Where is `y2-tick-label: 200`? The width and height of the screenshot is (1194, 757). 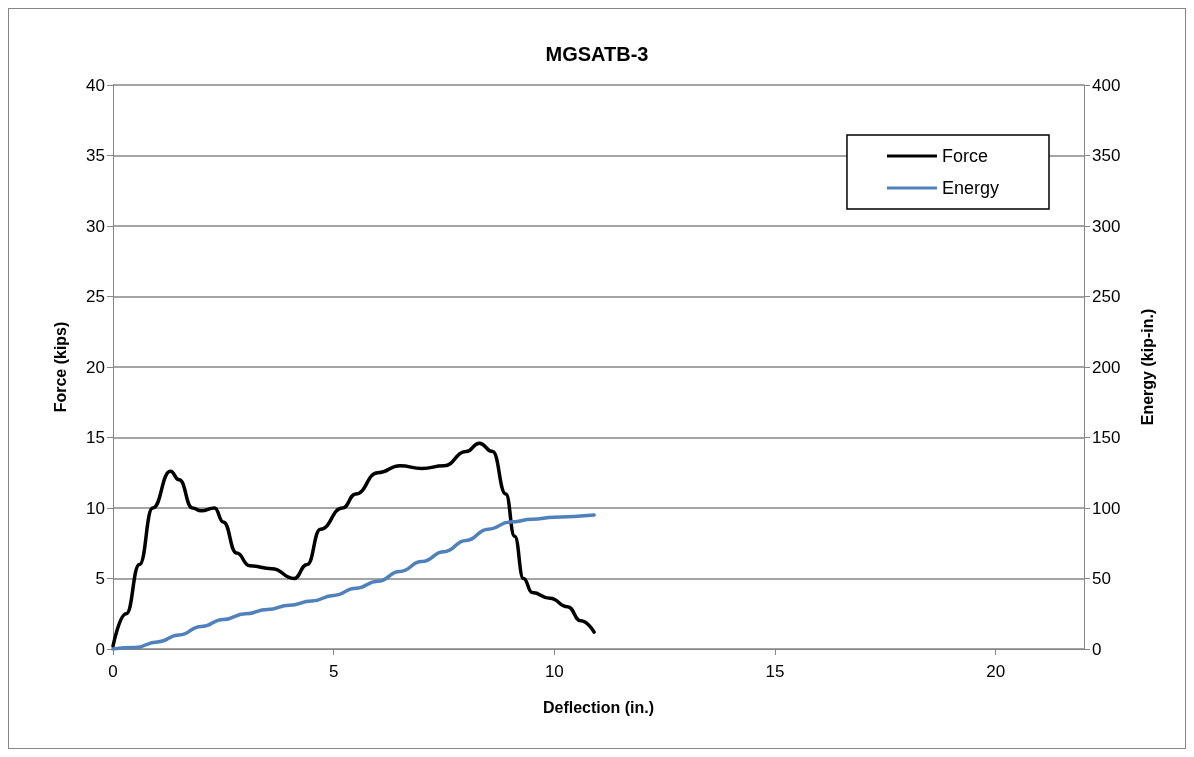
y2-tick-label: 200 is located at coordinates (1106, 367).